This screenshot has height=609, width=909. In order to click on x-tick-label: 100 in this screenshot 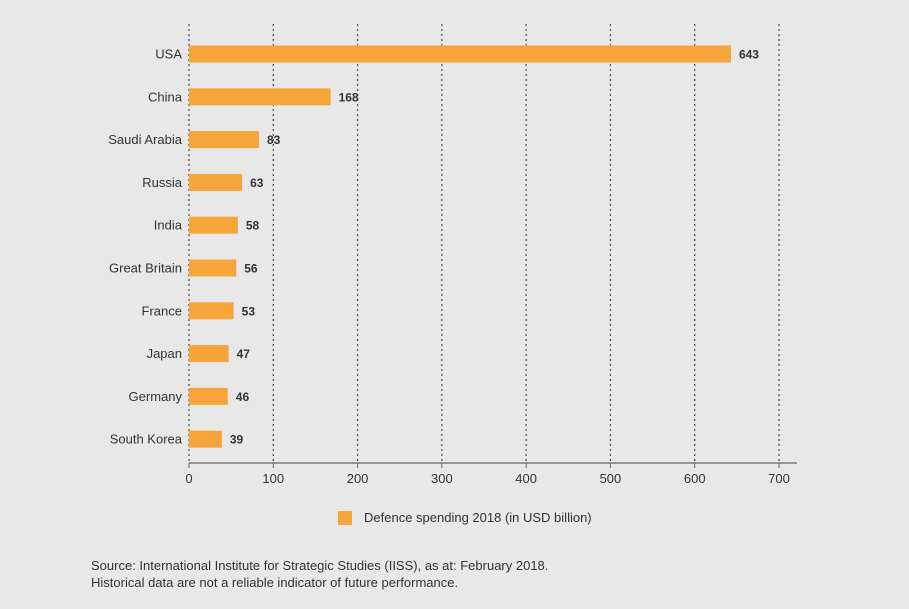, I will do `click(273, 478)`.